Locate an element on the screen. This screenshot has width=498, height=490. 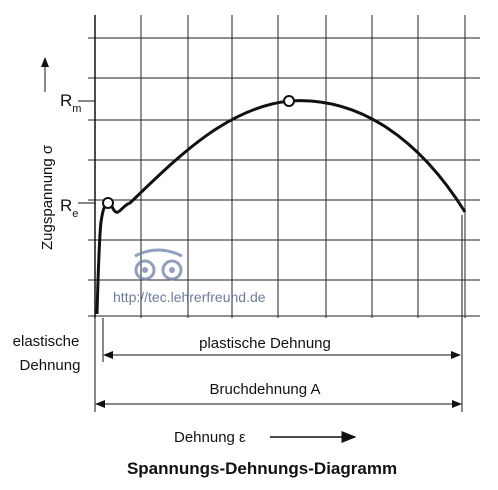
elastic-label: Dehnung is located at coordinates (50, 365).